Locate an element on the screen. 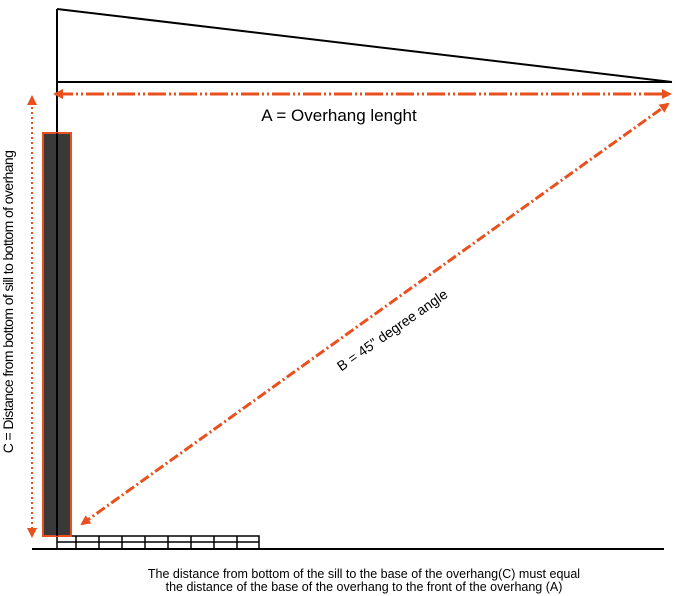  label-a: A = Overhang lenght is located at coordinates (339, 115).